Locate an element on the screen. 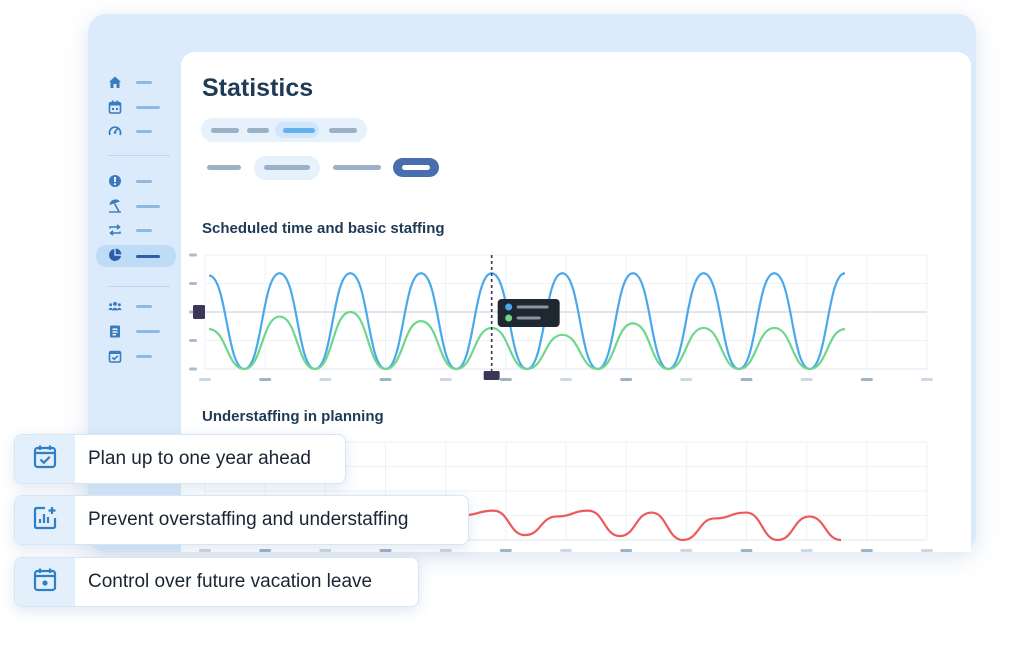  feature-label: Plan up to one year ahead is located at coordinates (199, 458).